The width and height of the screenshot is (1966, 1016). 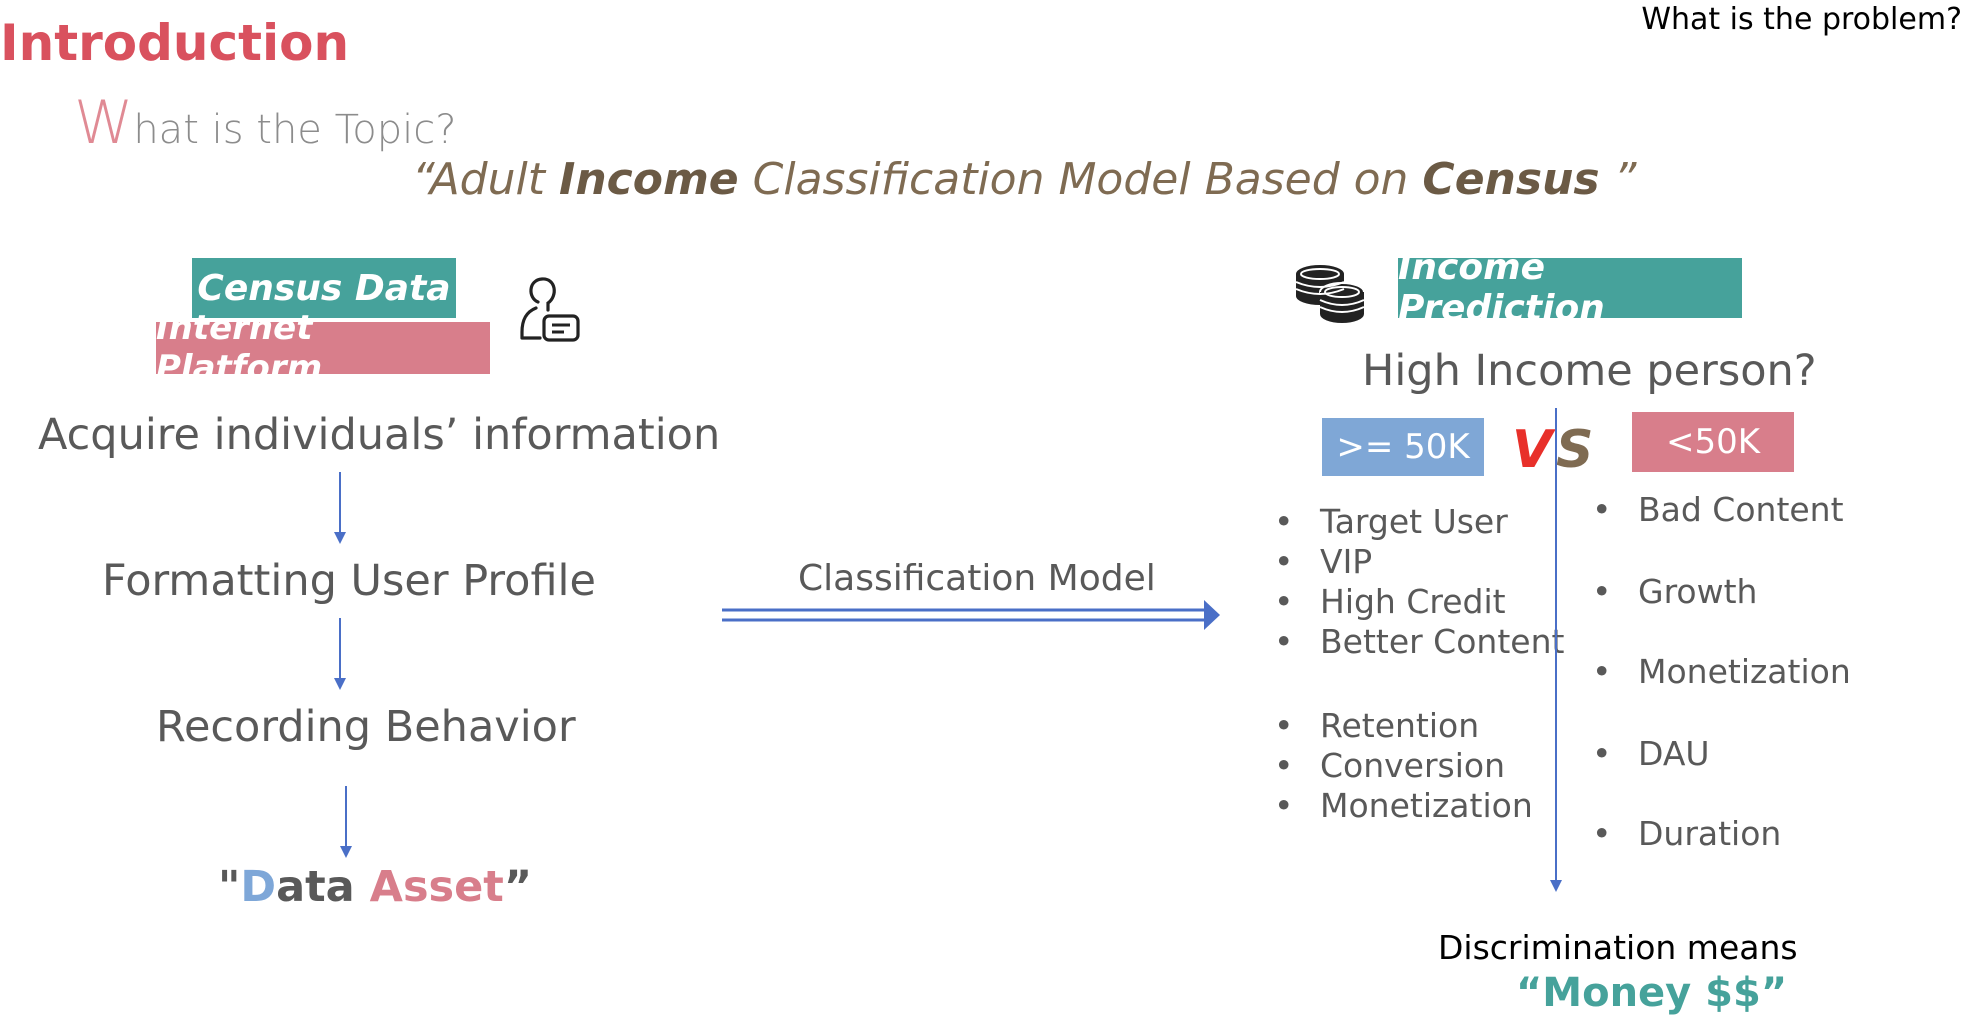 What do you see at coordinates (1403, 805) in the screenshot?
I see `high-bullet-monetization: Monetization` at bounding box center [1403, 805].